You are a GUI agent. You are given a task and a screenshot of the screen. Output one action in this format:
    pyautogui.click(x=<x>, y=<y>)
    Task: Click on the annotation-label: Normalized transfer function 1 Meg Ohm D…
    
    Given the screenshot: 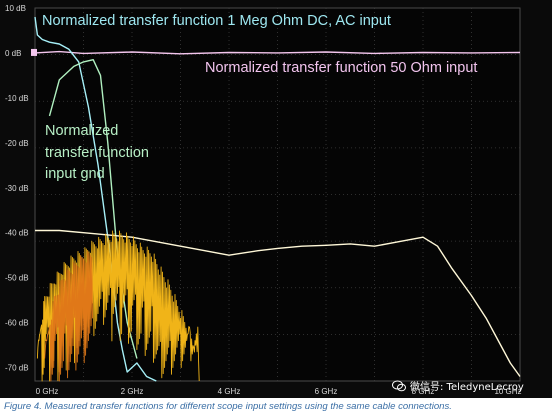 What is the action you would take?
    pyautogui.click(x=216, y=21)
    